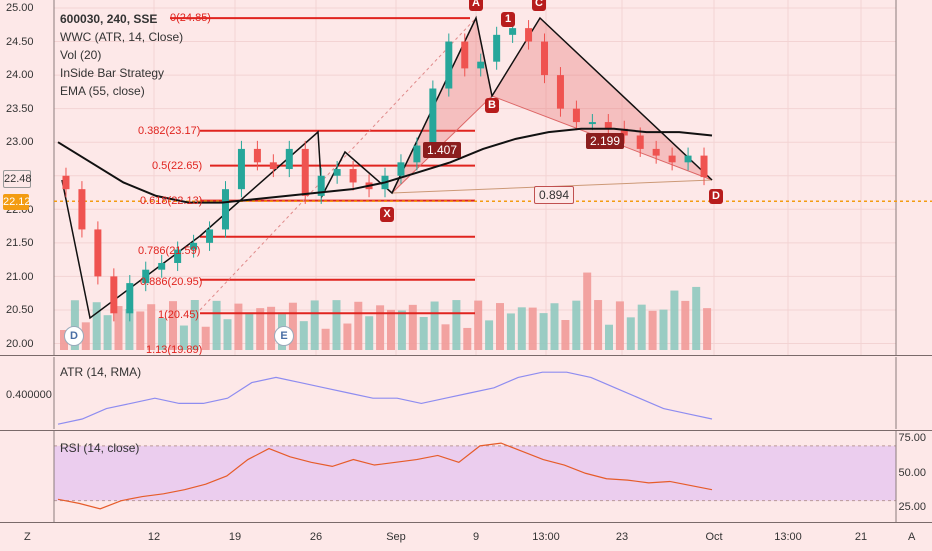 The image size is (932, 551). Describe the element at coordinates (190, 18) in the screenshot. I see `fib-label-0: 0(24.85)` at that location.